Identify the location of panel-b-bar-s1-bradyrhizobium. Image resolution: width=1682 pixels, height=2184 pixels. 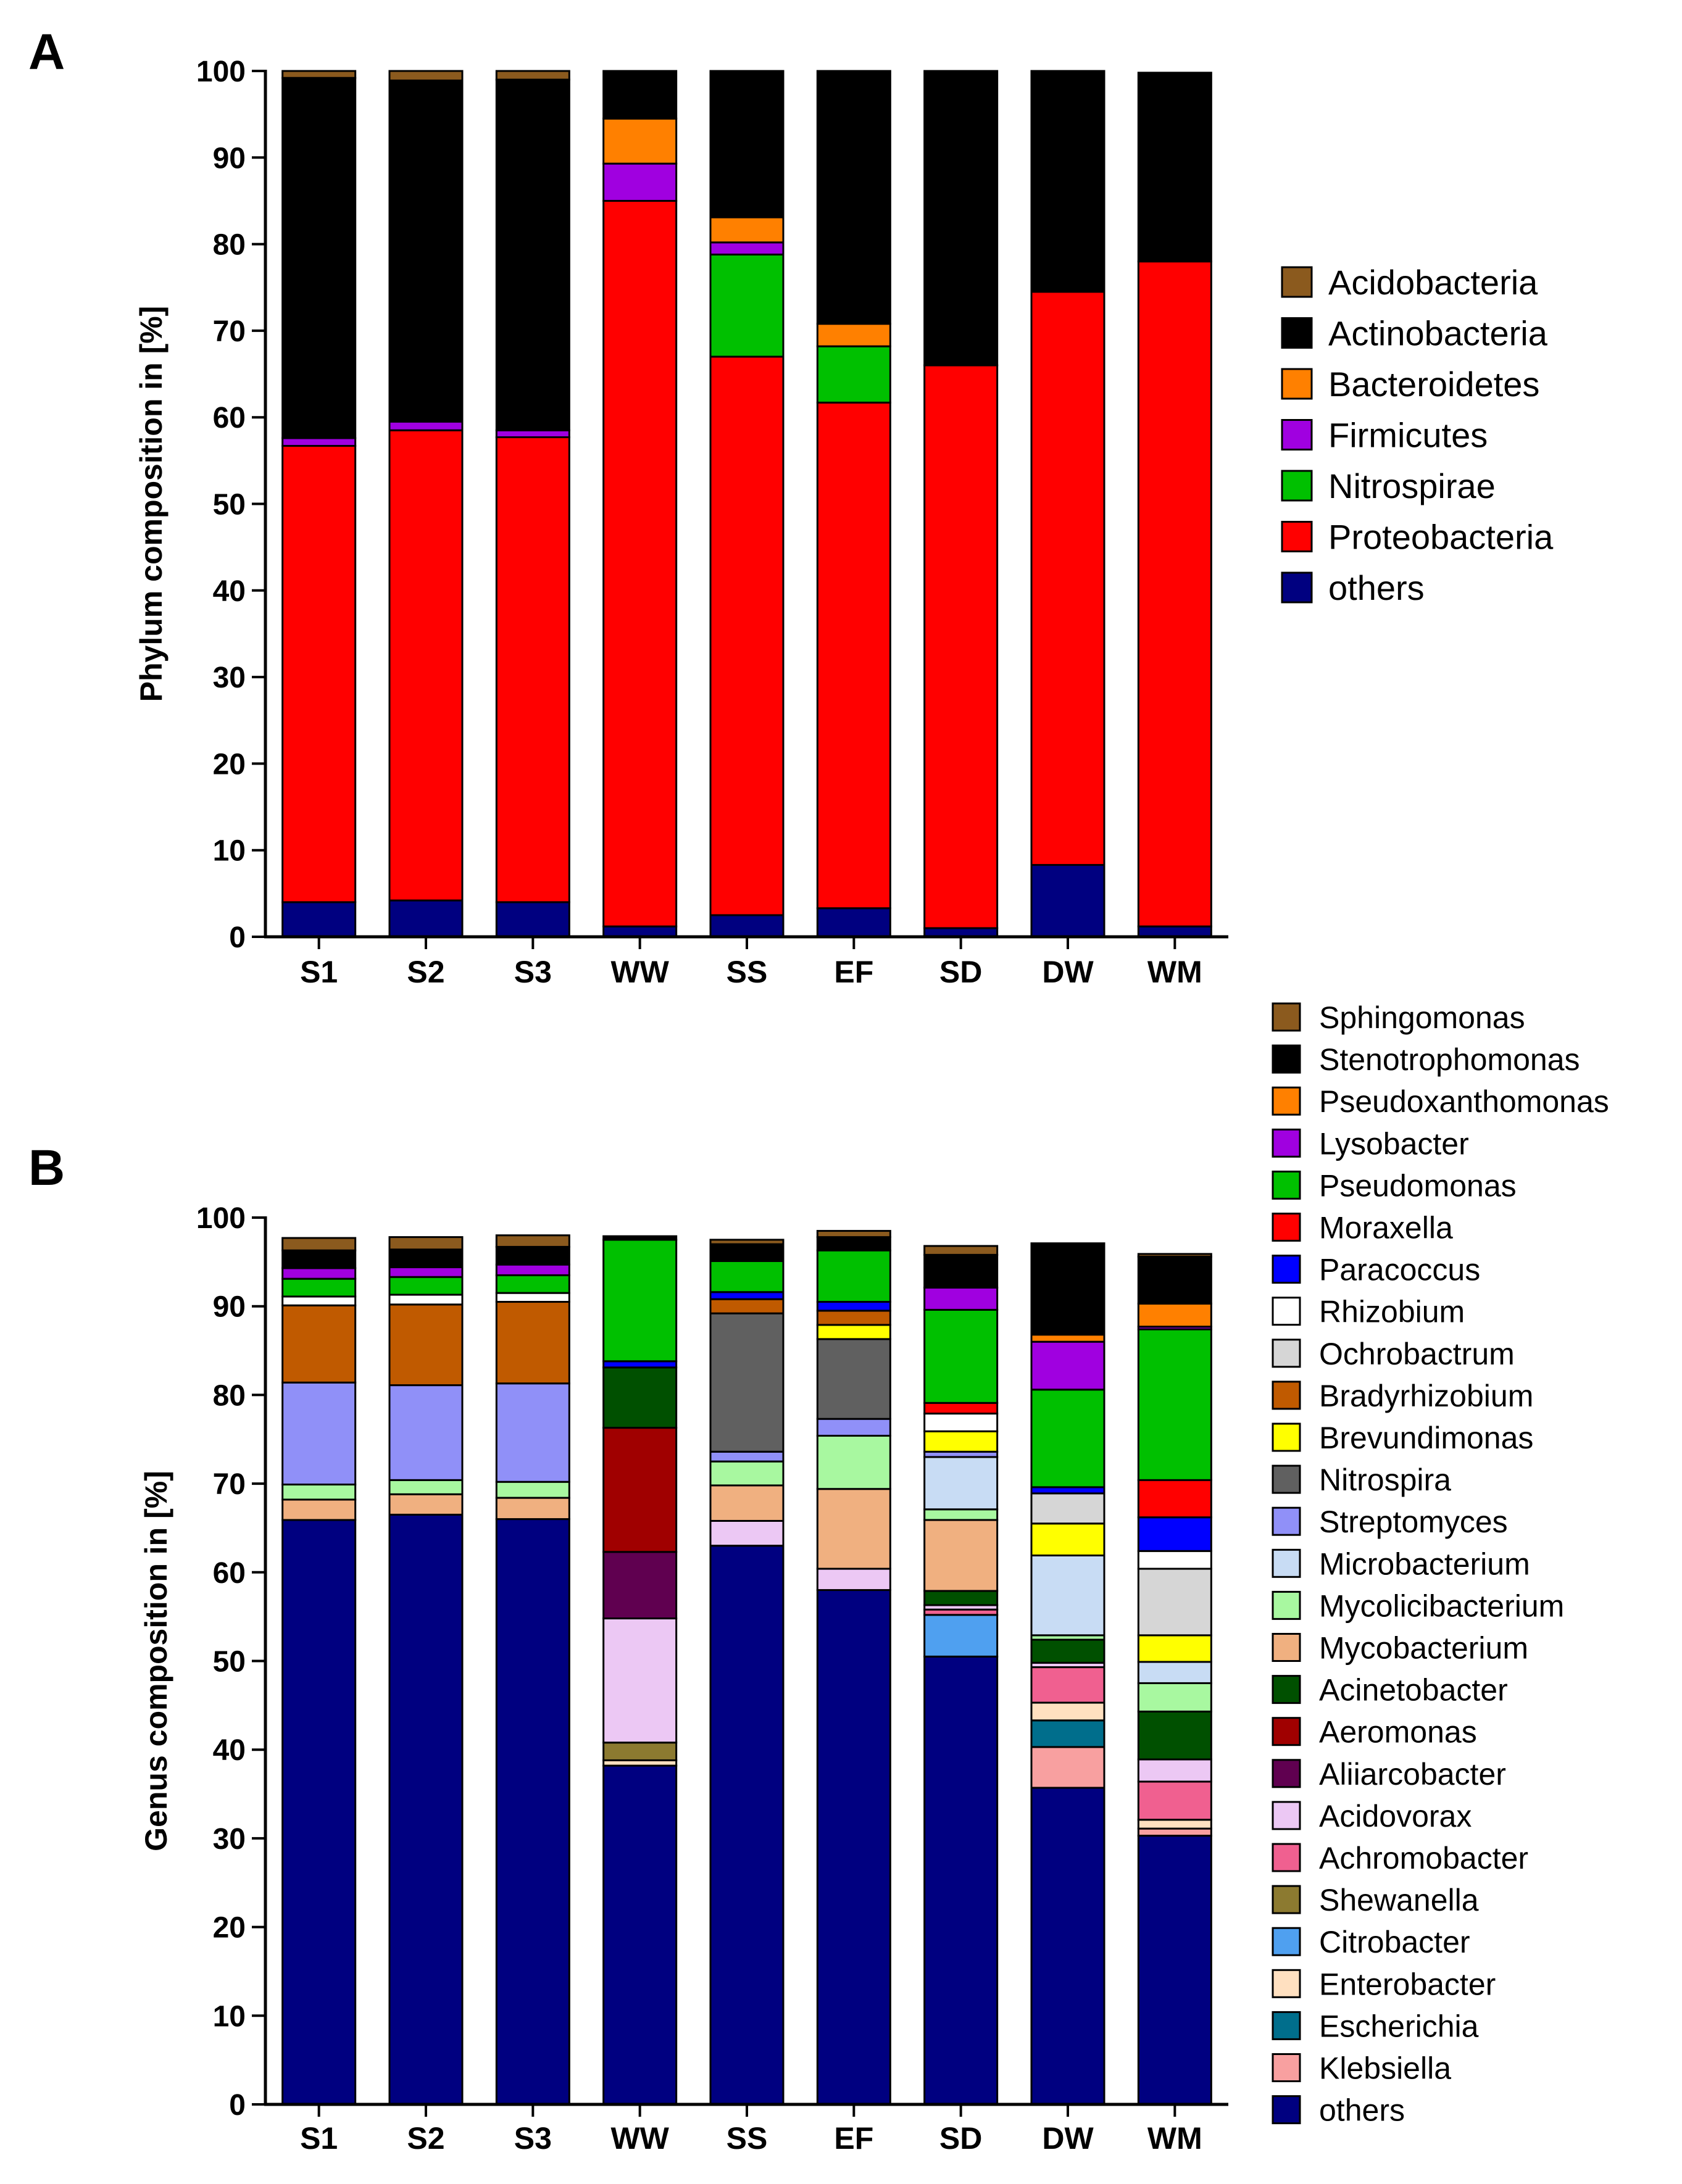
(319, 1344).